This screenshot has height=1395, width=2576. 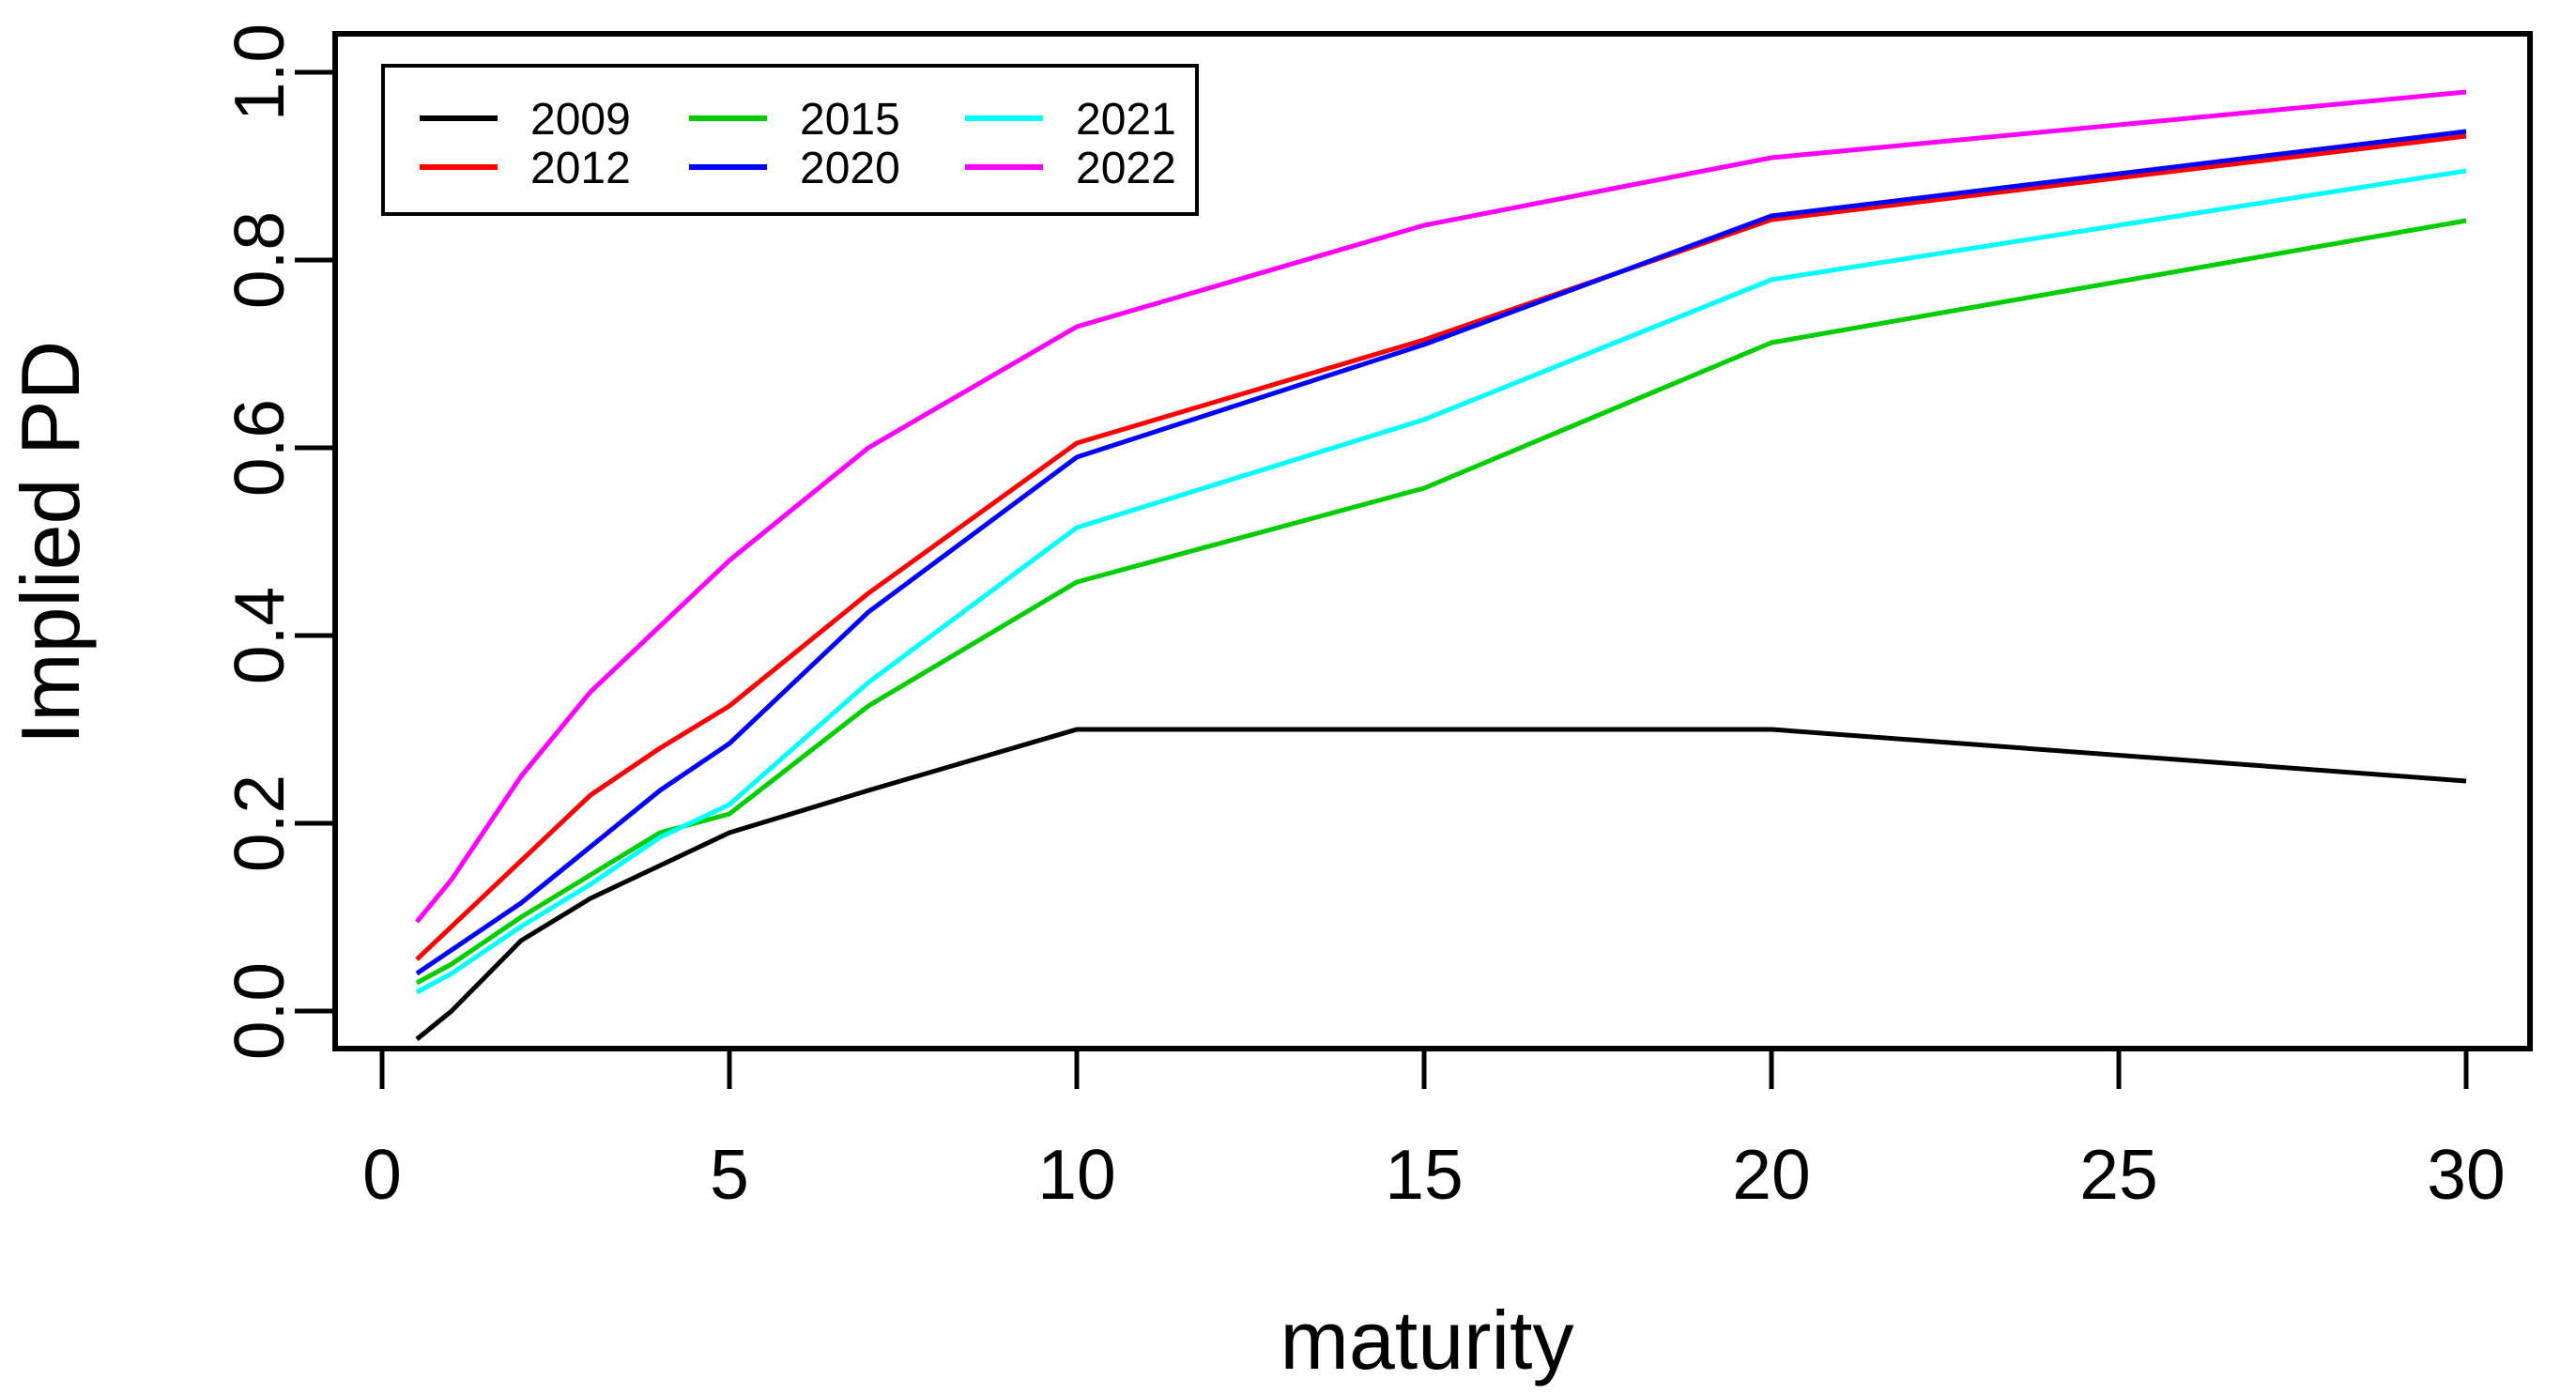 I want to click on y-tick-label: 0.4, so click(x=259, y=636).